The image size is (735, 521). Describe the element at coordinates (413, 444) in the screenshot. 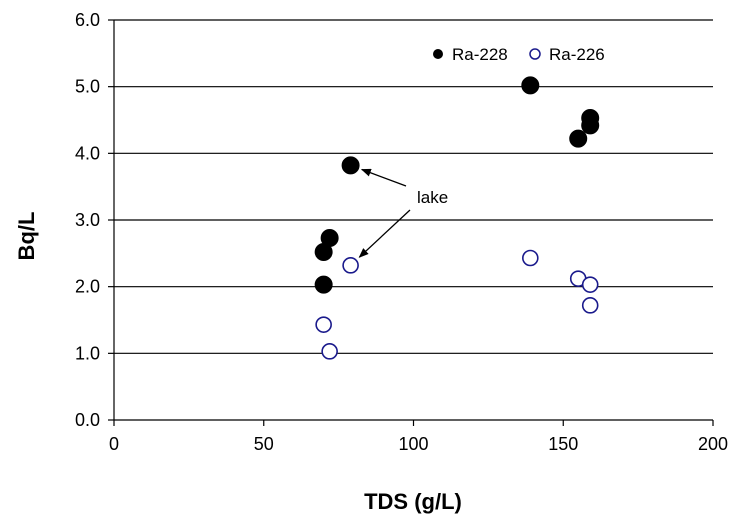

I see `x-tick-label-2: 100` at that location.